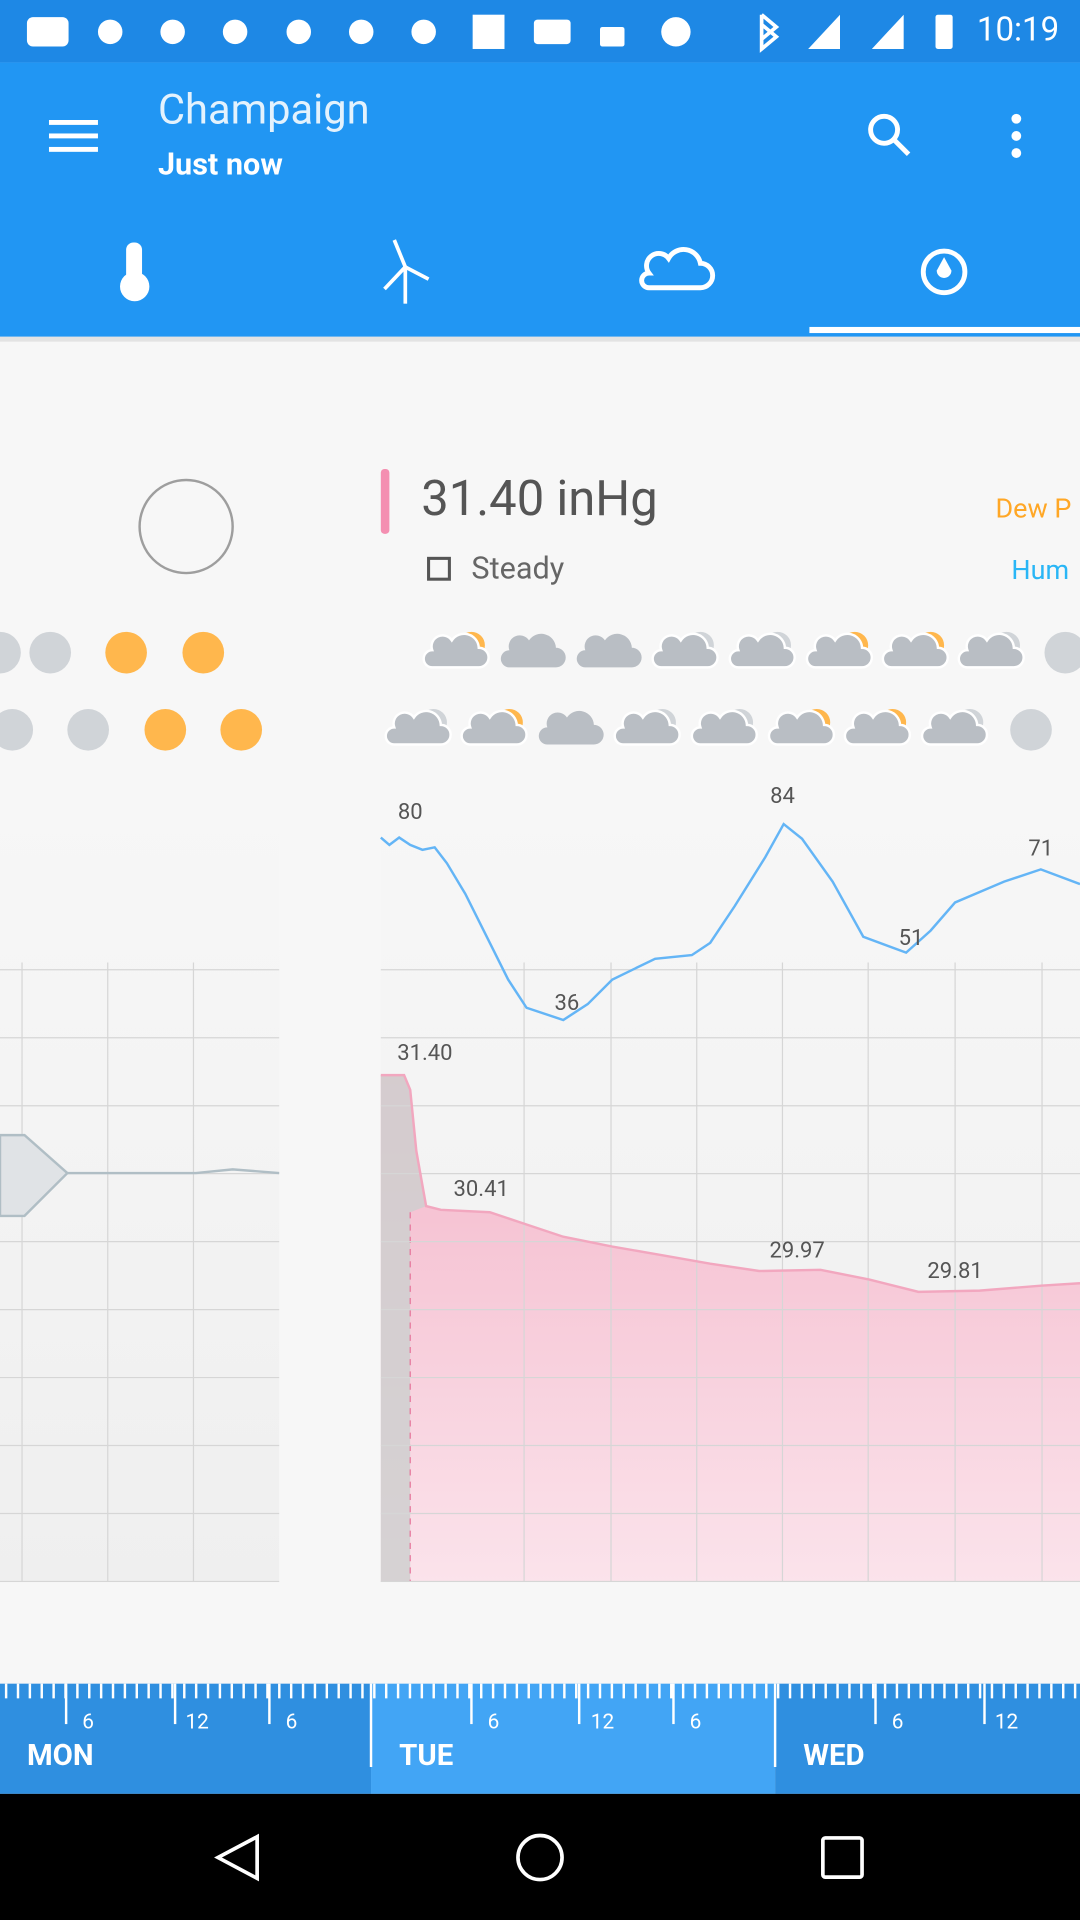 The width and height of the screenshot is (1080, 1920). What do you see at coordinates (889, 135) in the screenshot?
I see `search-button` at bounding box center [889, 135].